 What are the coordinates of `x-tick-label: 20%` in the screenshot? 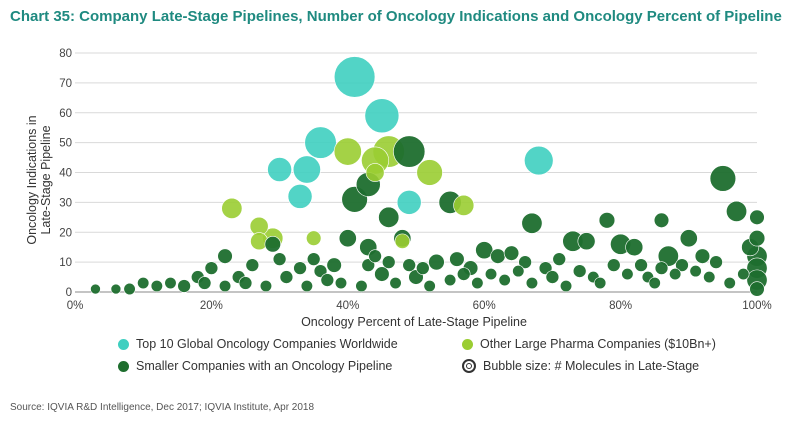 It's located at (211, 306).